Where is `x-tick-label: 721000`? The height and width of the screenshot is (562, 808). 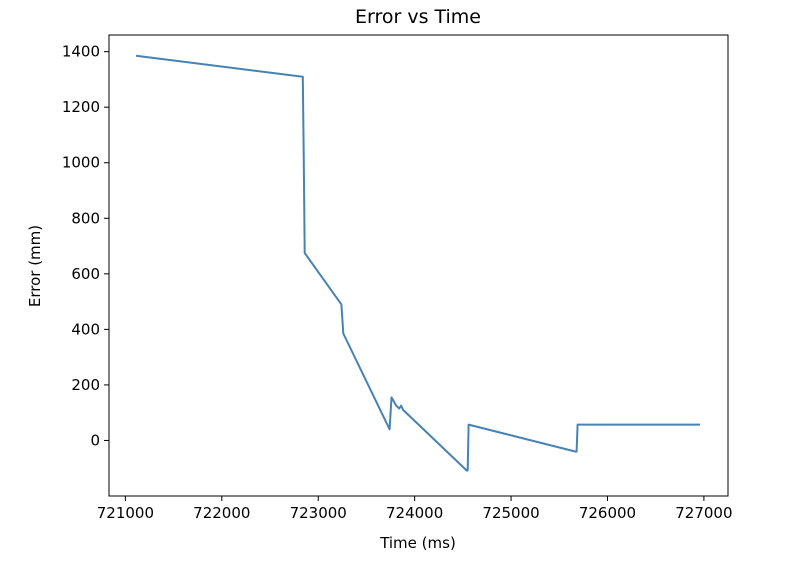 x-tick-label: 721000 is located at coordinates (125, 513).